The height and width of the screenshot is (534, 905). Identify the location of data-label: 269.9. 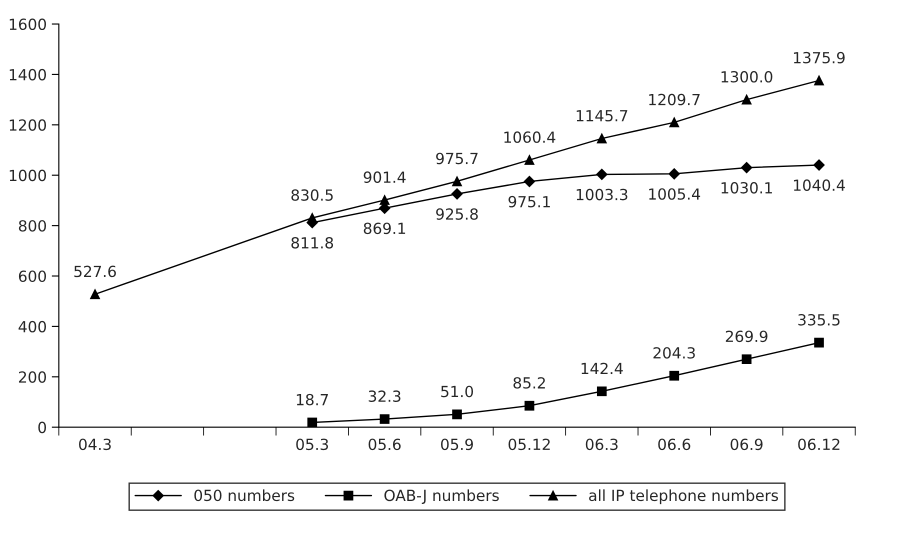
(747, 336).